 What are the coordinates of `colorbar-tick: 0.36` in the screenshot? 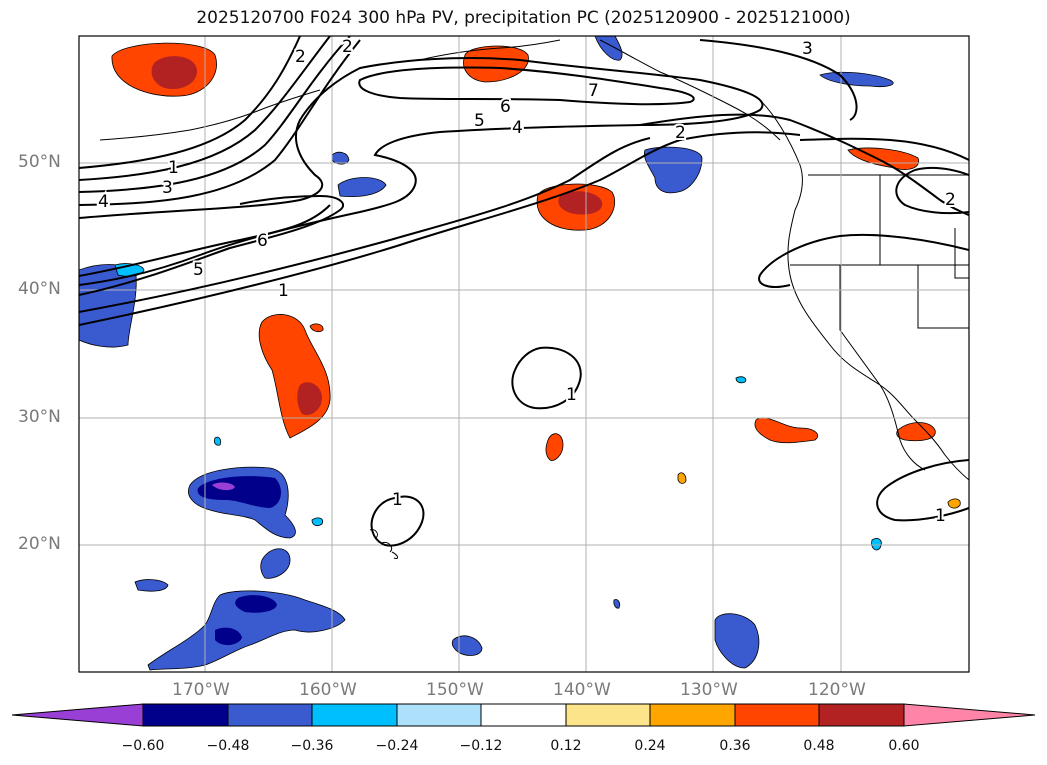 It's located at (735, 746).